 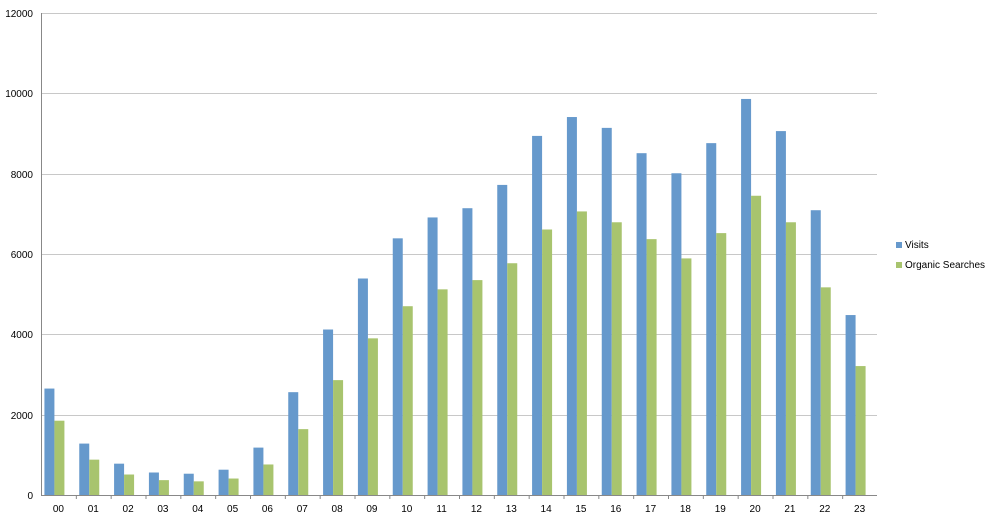 I want to click on x-tick-label: 20, so click(x=756, y=509).